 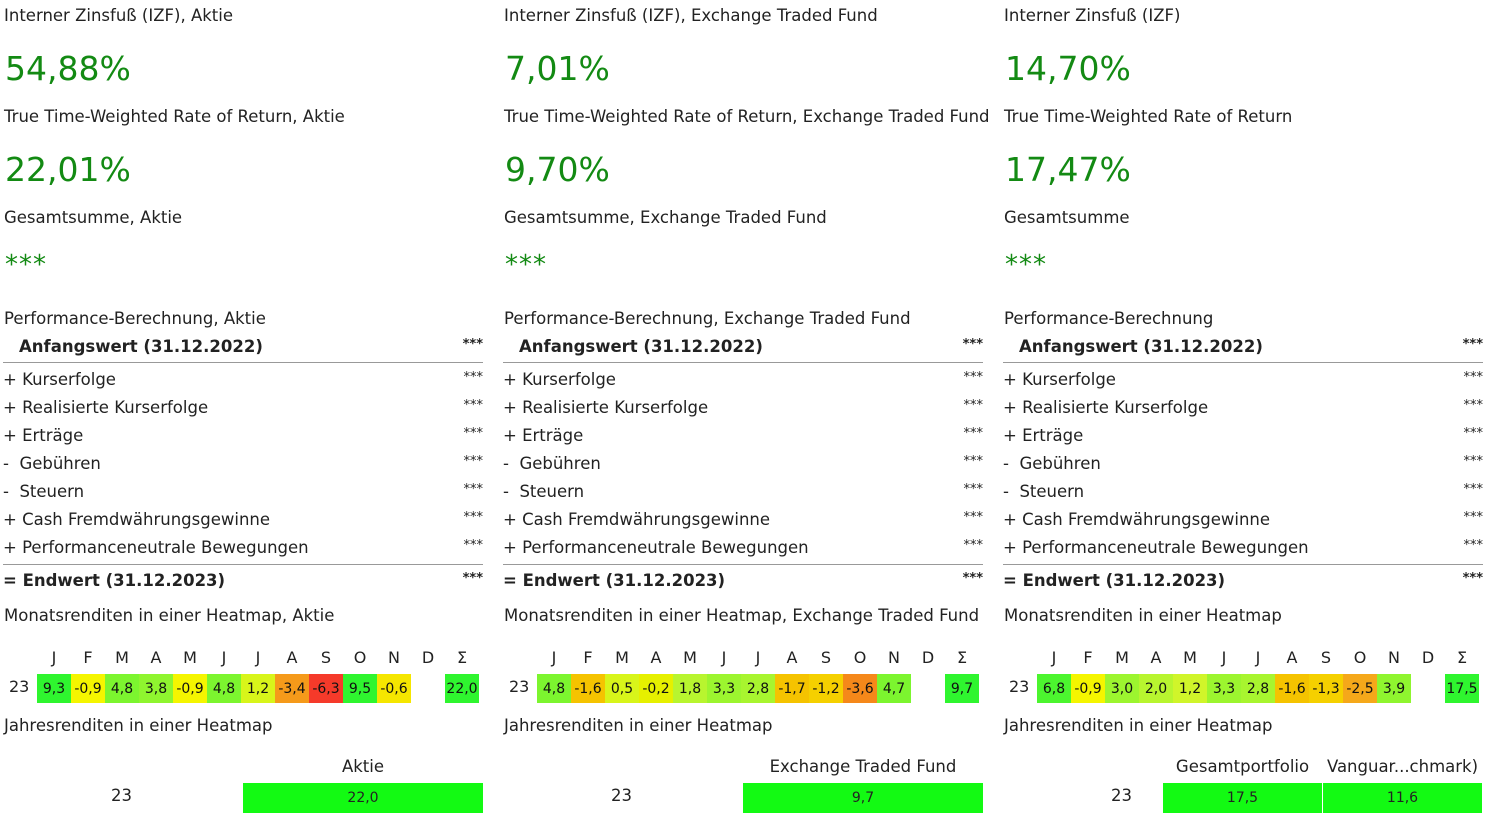 I want to click on yearly-cell: 11,6, so click(x=1402, y=798).